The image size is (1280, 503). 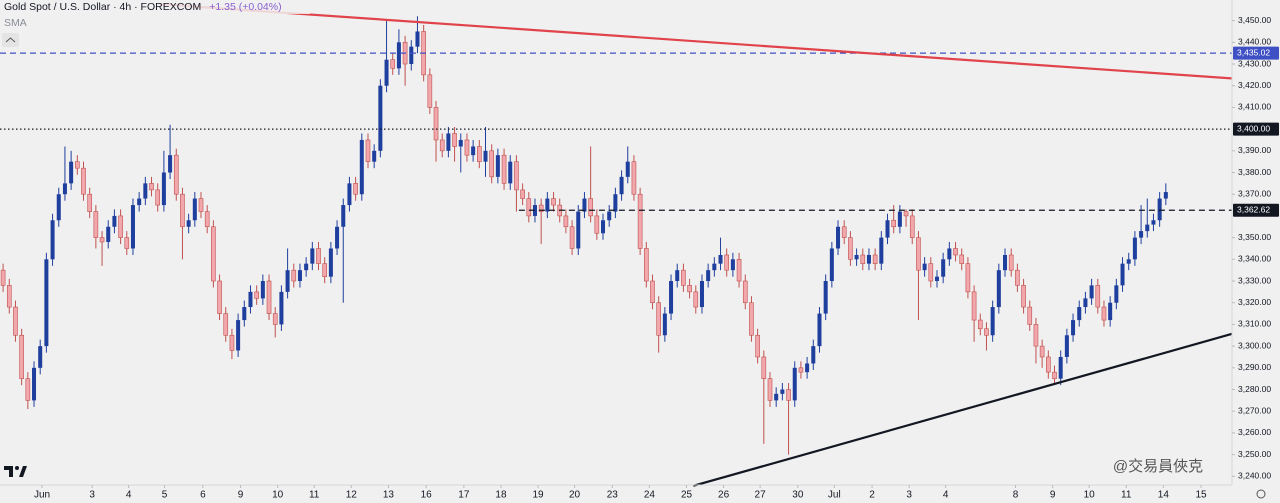 What do you see at coordinates (1053, 495) in the screenshot?
I see `x-tick-label: 9` at bounding box center [1053, 495].